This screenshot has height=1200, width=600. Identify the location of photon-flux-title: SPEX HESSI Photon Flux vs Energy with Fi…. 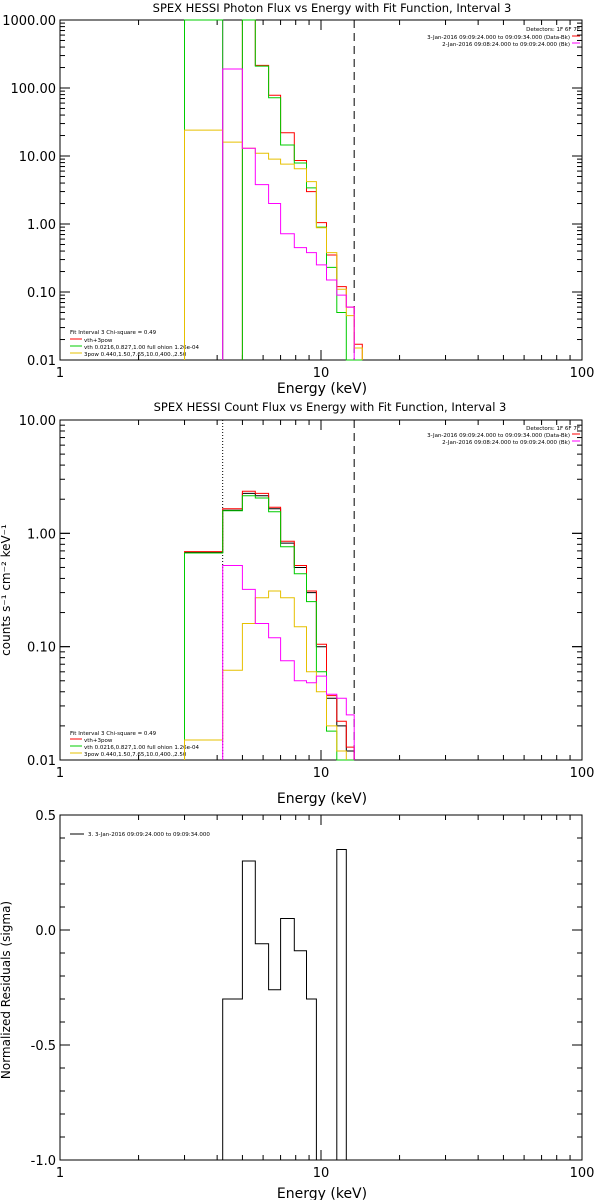
(332, 8).